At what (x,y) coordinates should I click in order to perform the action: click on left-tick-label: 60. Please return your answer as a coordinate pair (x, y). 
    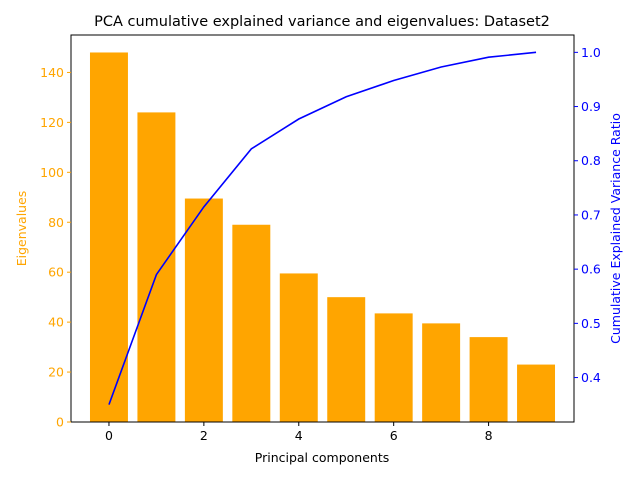
    Looking at the image, I should click on (56, 272).